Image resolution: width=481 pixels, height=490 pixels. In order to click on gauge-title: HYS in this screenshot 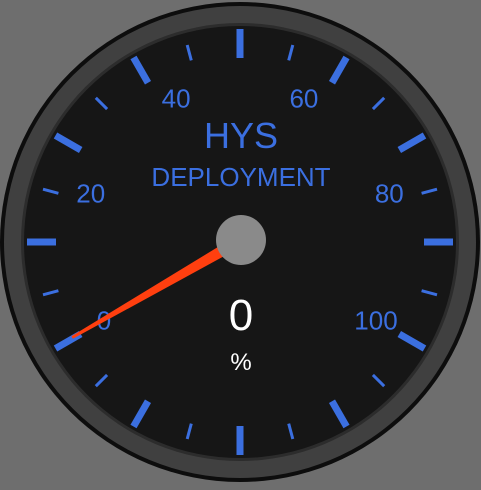, I will do `click(241, 135)`.